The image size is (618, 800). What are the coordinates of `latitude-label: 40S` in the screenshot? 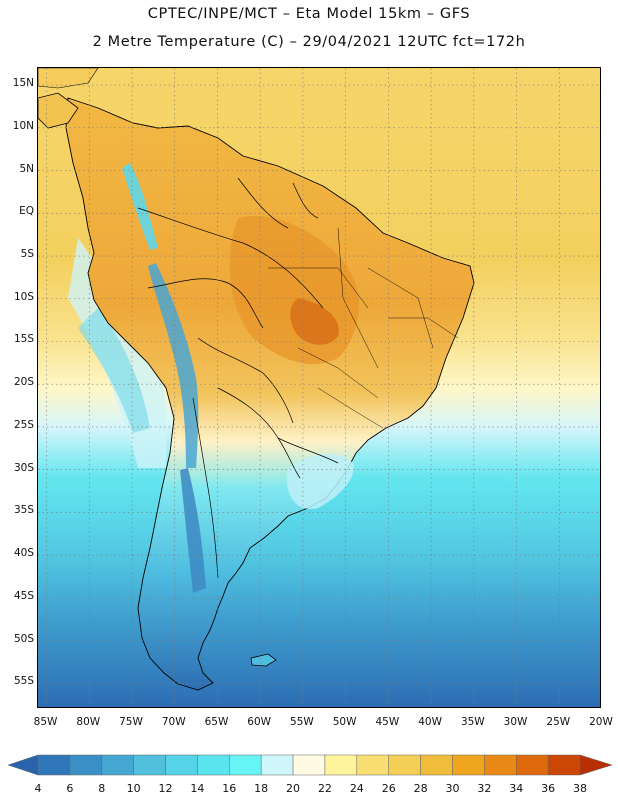 It's located at (23, 553).